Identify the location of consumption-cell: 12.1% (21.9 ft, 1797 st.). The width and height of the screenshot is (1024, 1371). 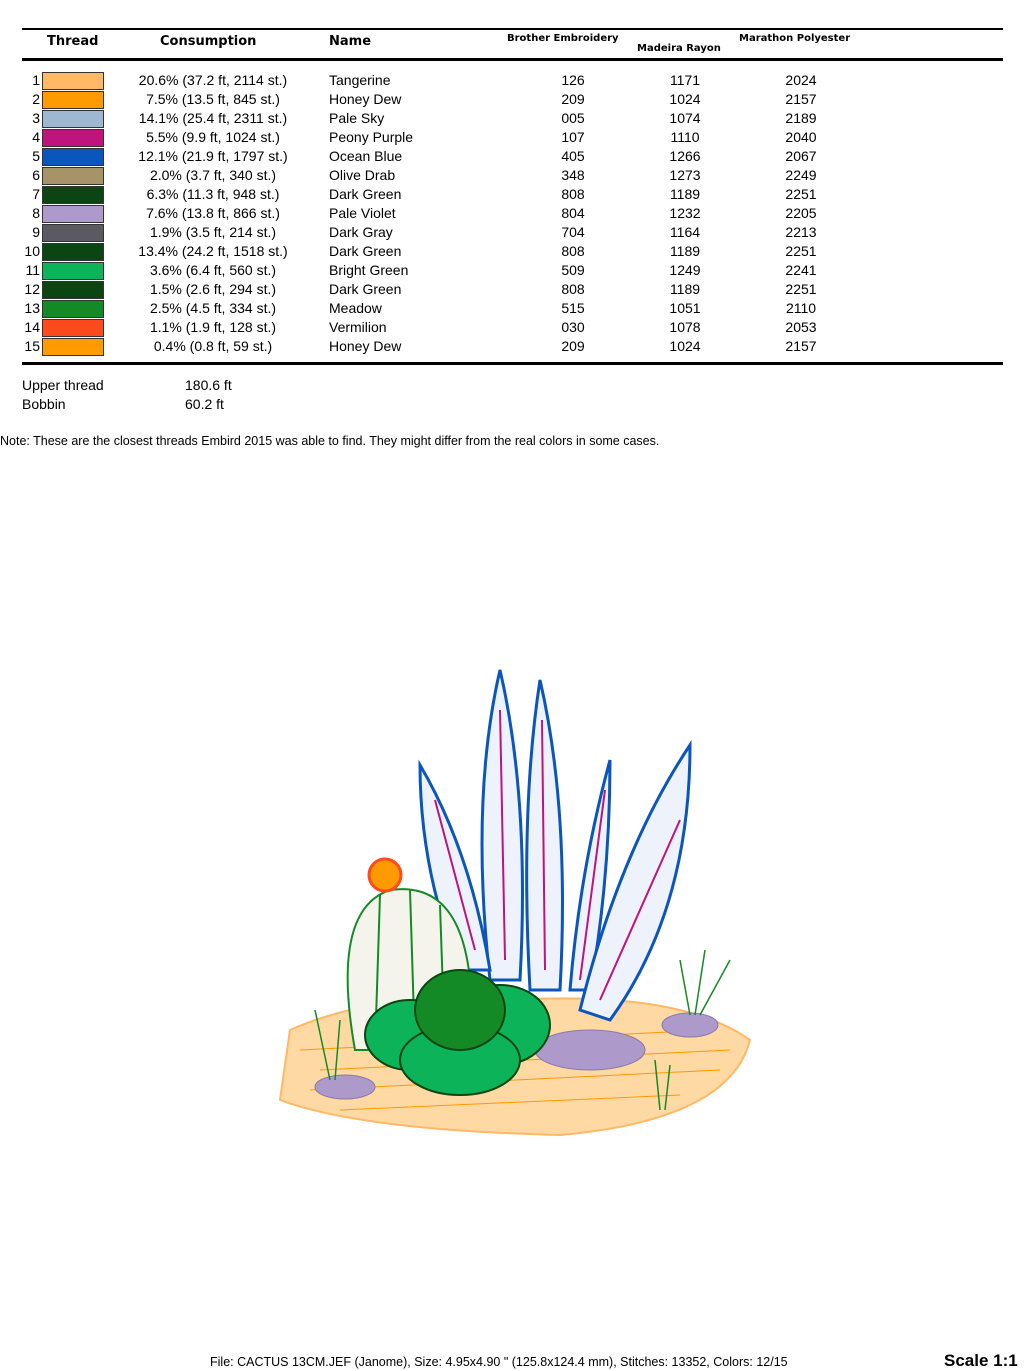
(213, 156).